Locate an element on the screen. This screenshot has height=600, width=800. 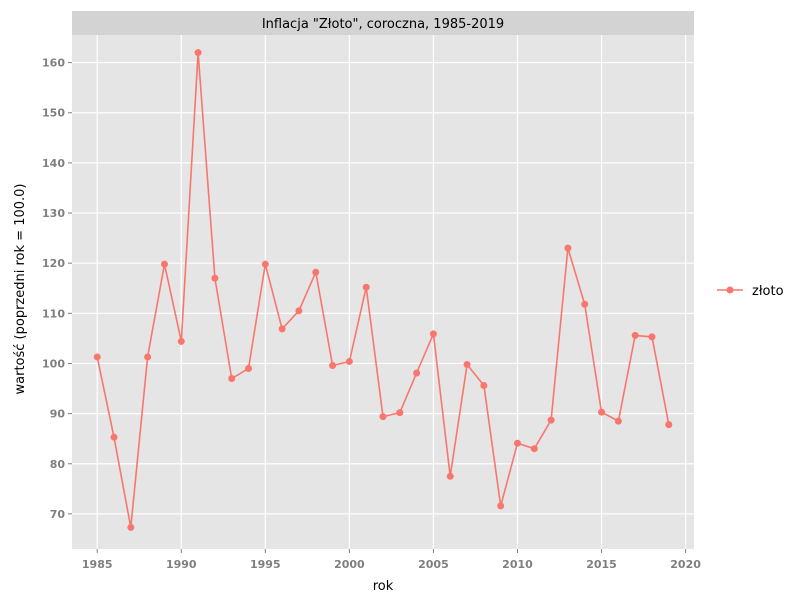
legend-label: złoto is located at coordinates (768, 291).